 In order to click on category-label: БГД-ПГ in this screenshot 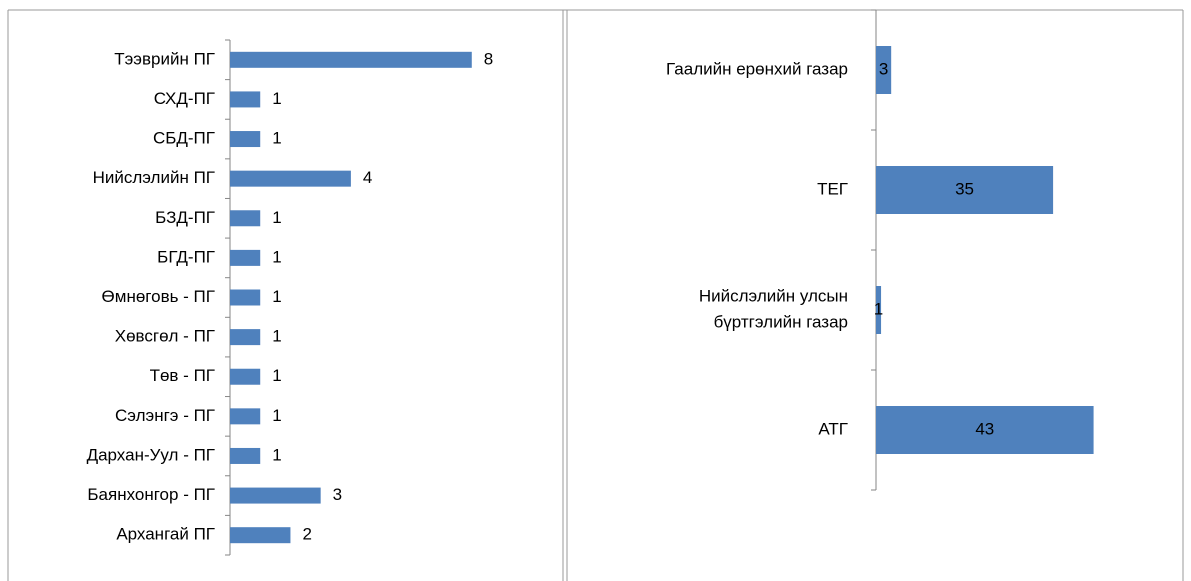, I will do `click(186, 256)`.